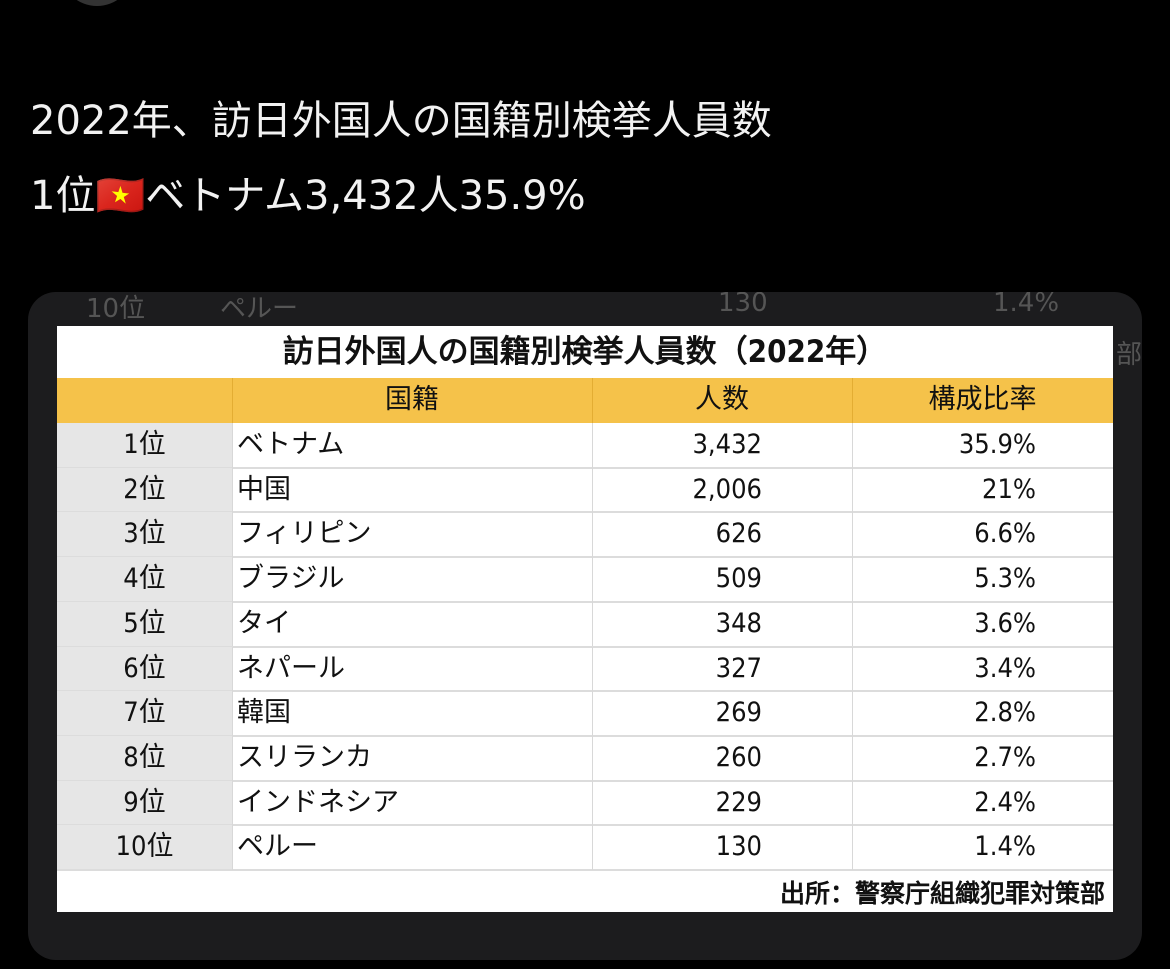  Describe the element at coordinates (1005, 579) in the screenshot. I see `share-cell: 5.3%` at that location.